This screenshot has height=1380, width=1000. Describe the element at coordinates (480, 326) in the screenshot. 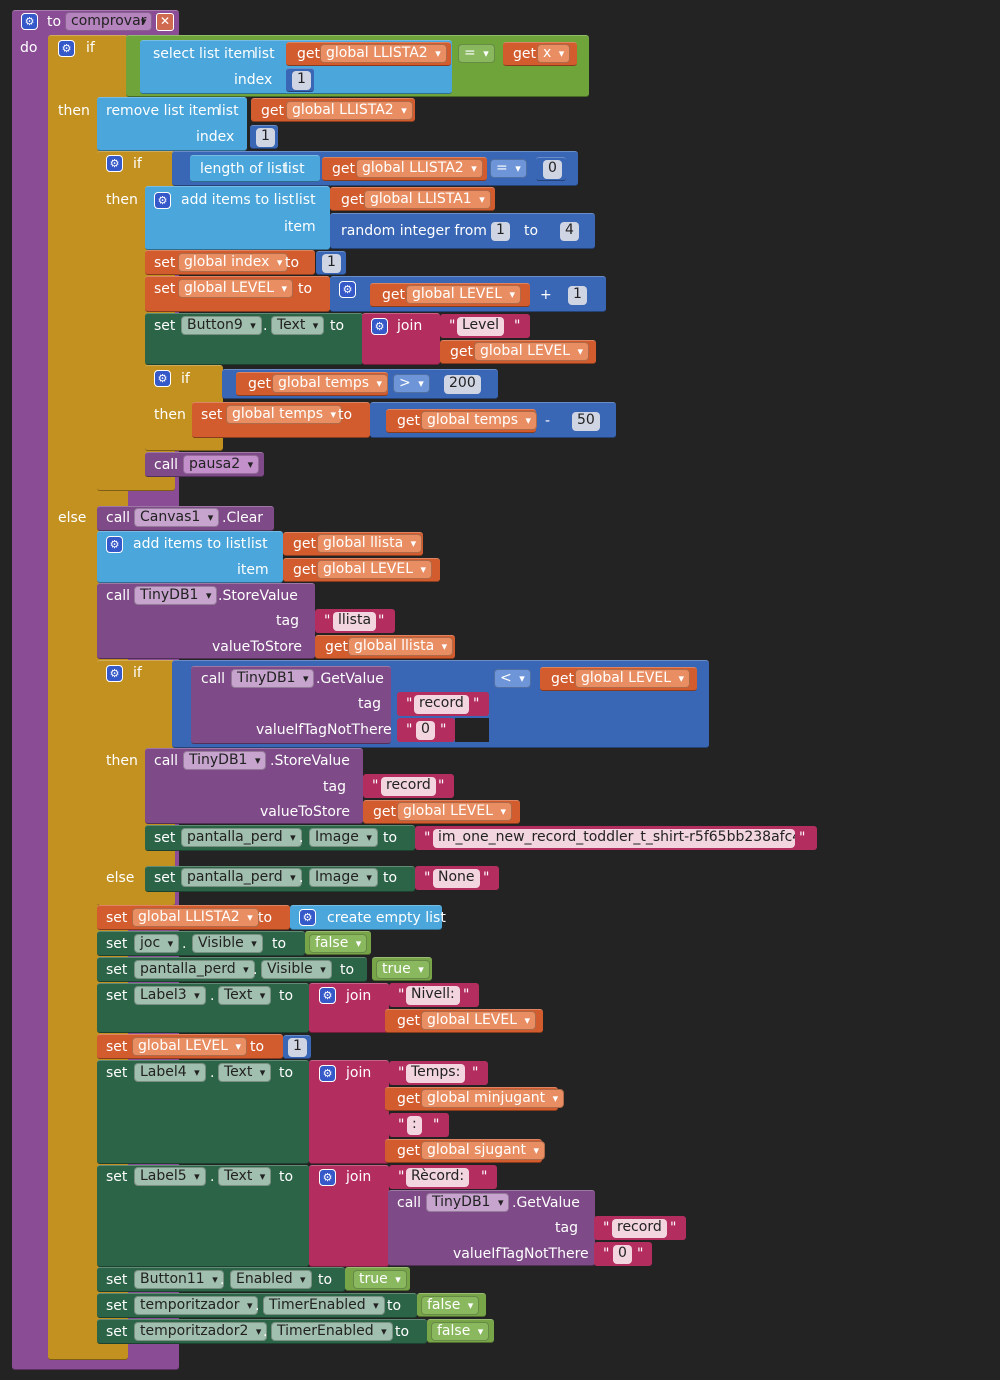

I see `text-value: Level` at that location.